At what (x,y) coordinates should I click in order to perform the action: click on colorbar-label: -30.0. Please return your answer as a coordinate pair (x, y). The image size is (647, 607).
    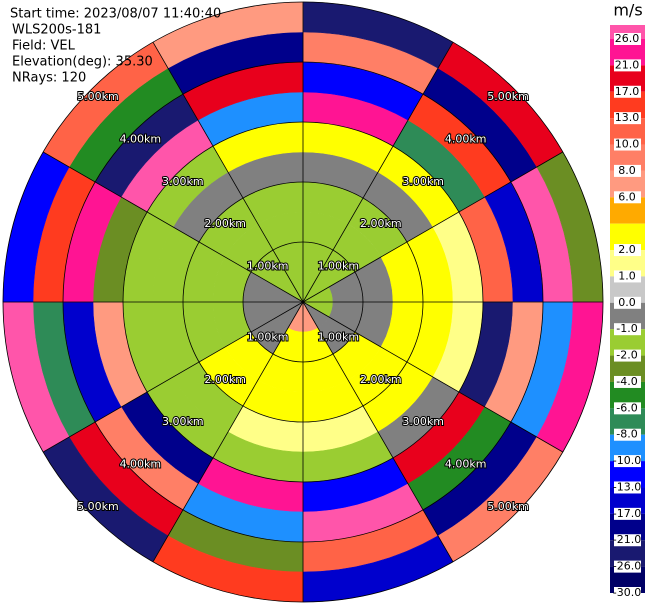
    Looking at the image, I should click on (627, 592).